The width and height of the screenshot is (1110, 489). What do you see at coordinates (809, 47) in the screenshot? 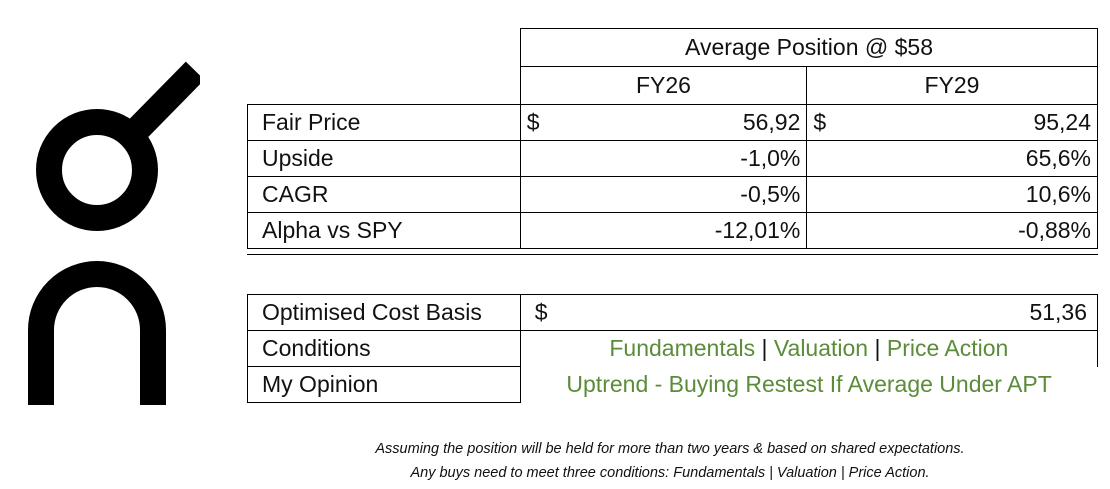
I see `table-title: Average Position @ $58` at bounding box center [809, 47].